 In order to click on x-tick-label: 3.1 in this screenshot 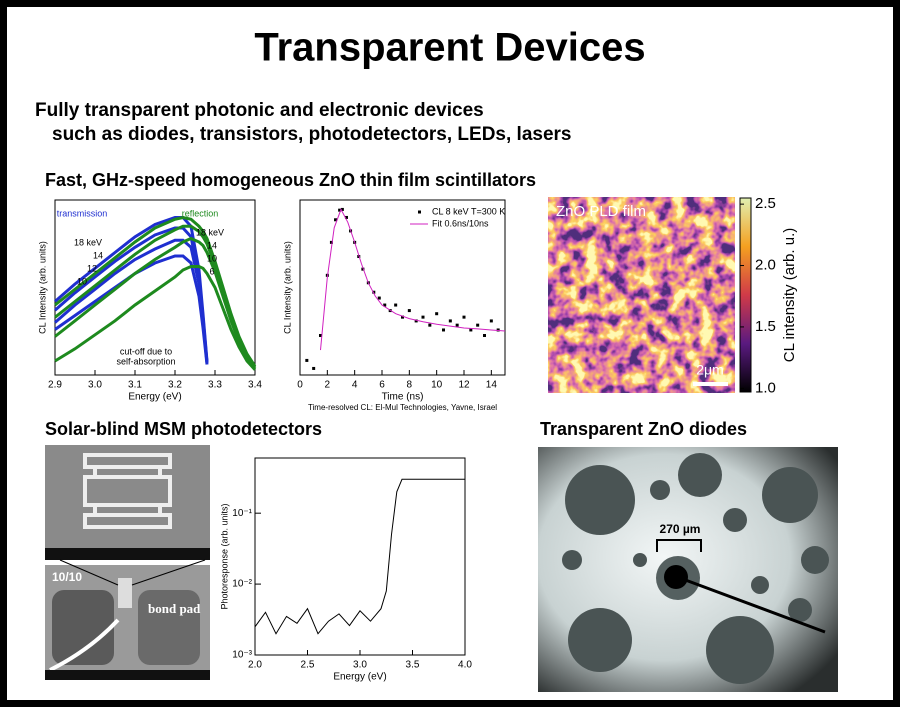, I will do `click(135, 385)`.